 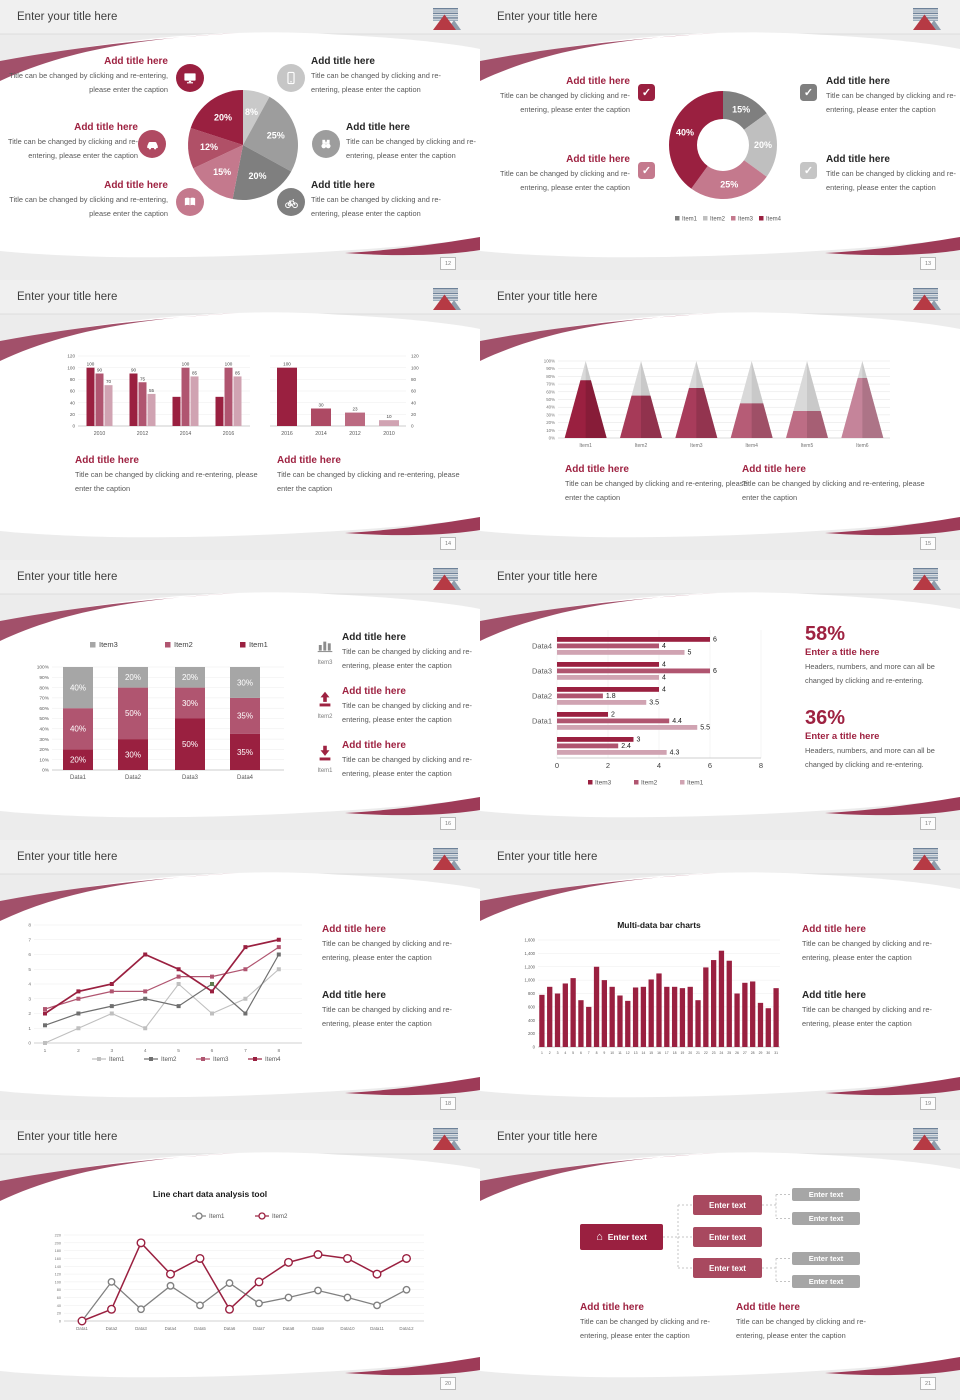 I want to click on download-icon: Item1, so click(x=325, y=759).